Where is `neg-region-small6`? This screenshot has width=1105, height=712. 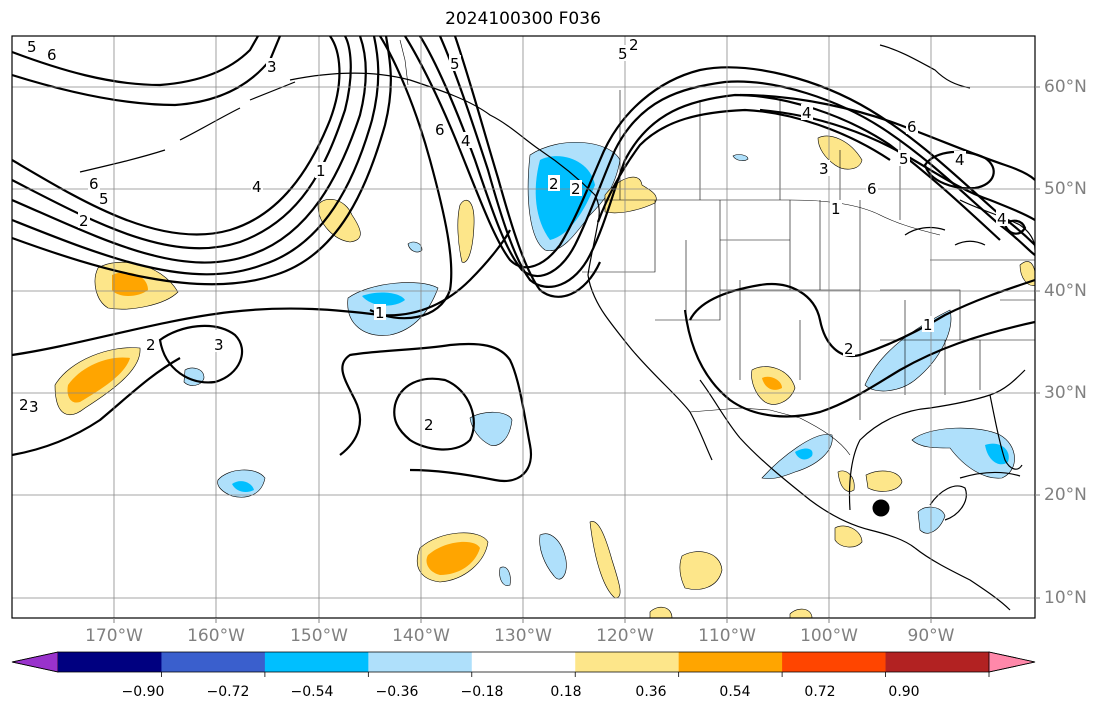 neg-region-small6 is located at coordinates (740, 157).